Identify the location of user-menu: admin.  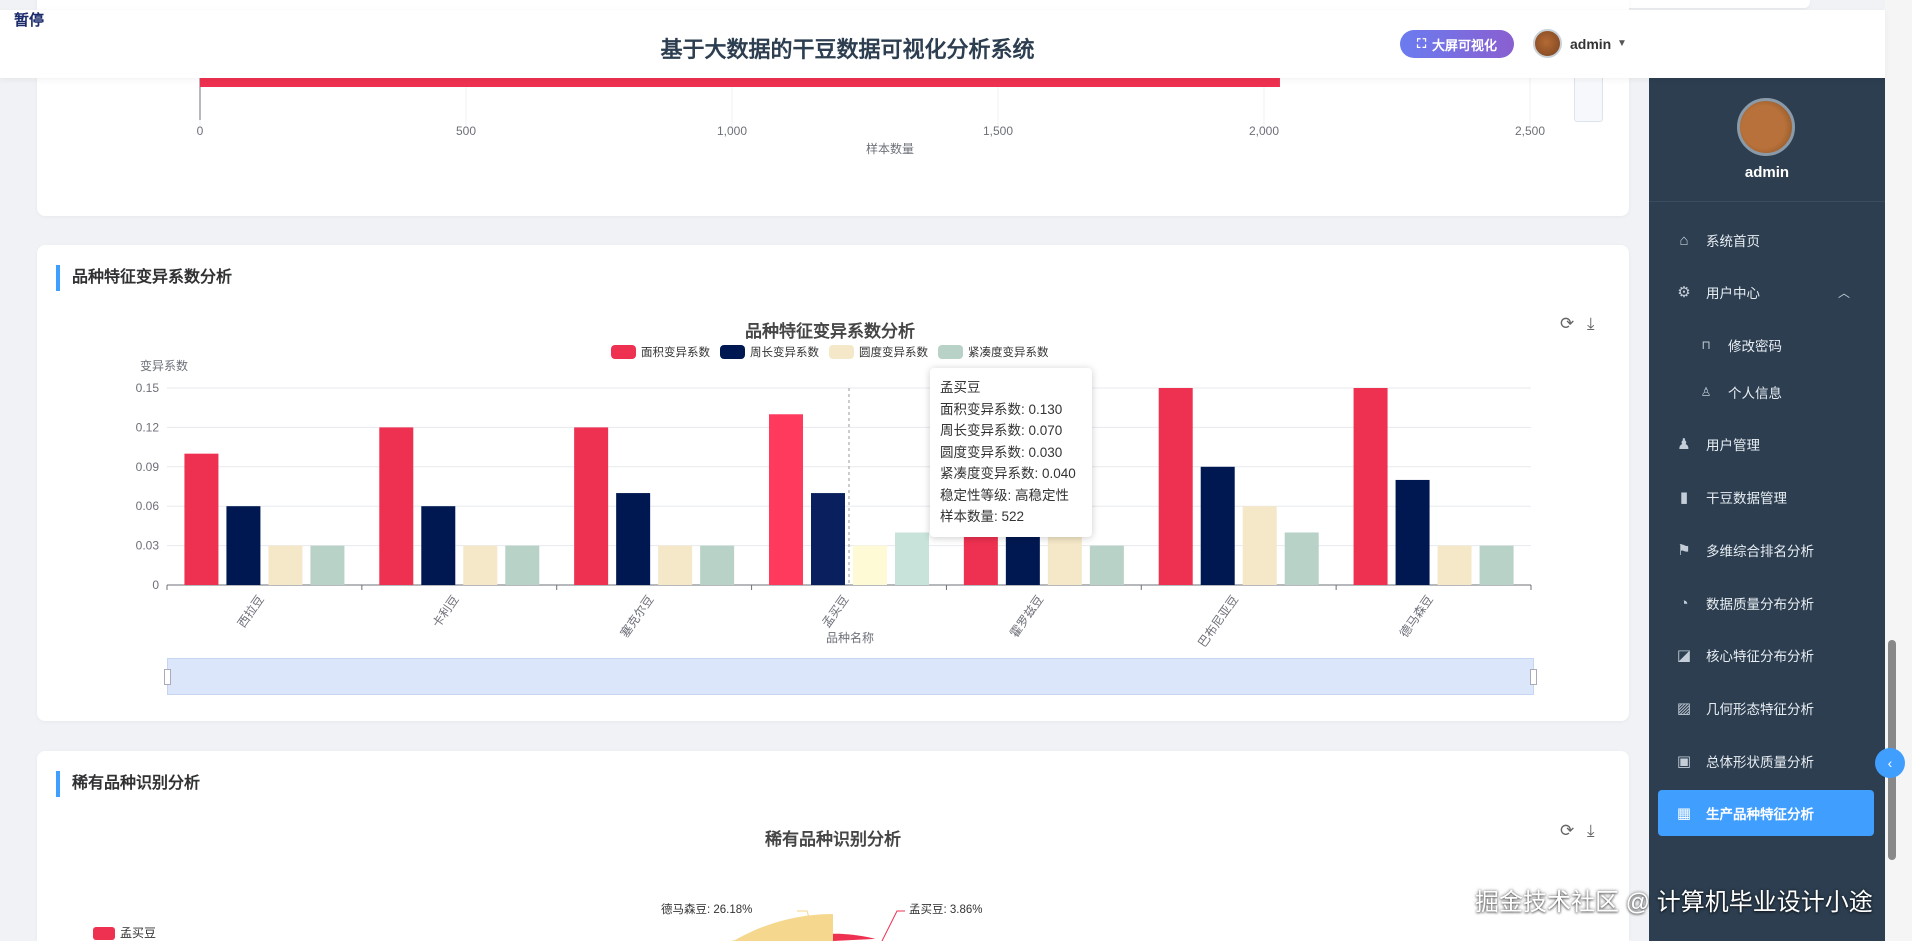
(1591, 44).